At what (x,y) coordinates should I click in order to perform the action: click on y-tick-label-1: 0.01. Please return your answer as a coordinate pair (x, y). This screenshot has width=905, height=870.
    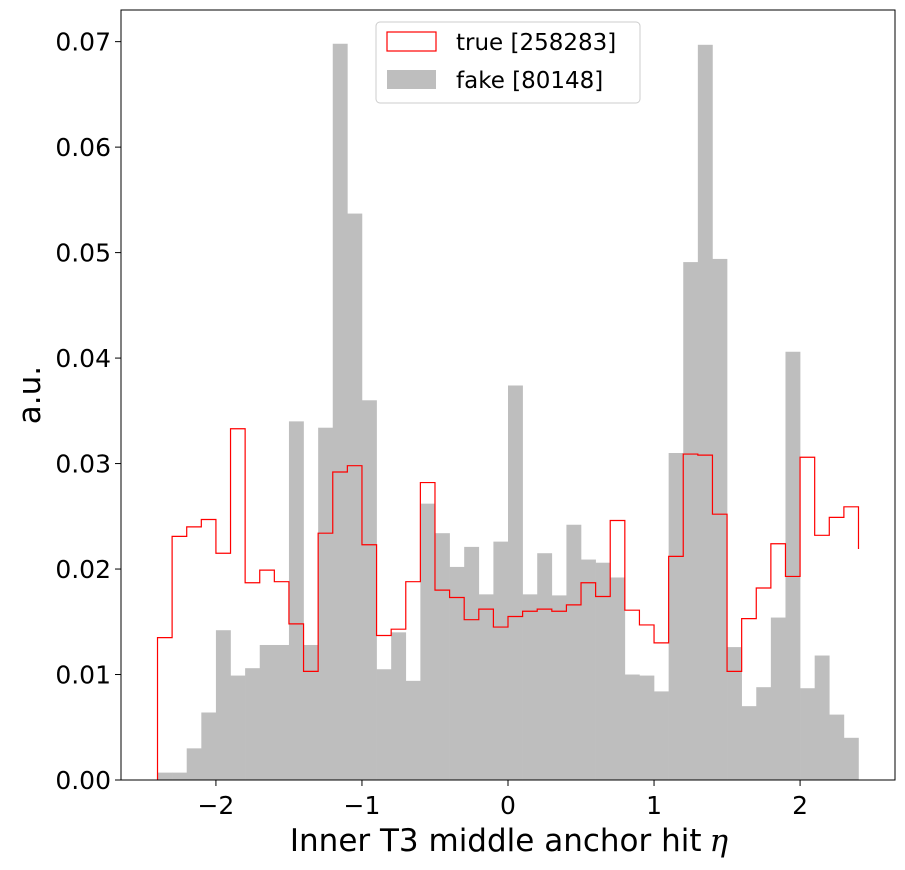
    Looking at the image, I should click on (83, 675).